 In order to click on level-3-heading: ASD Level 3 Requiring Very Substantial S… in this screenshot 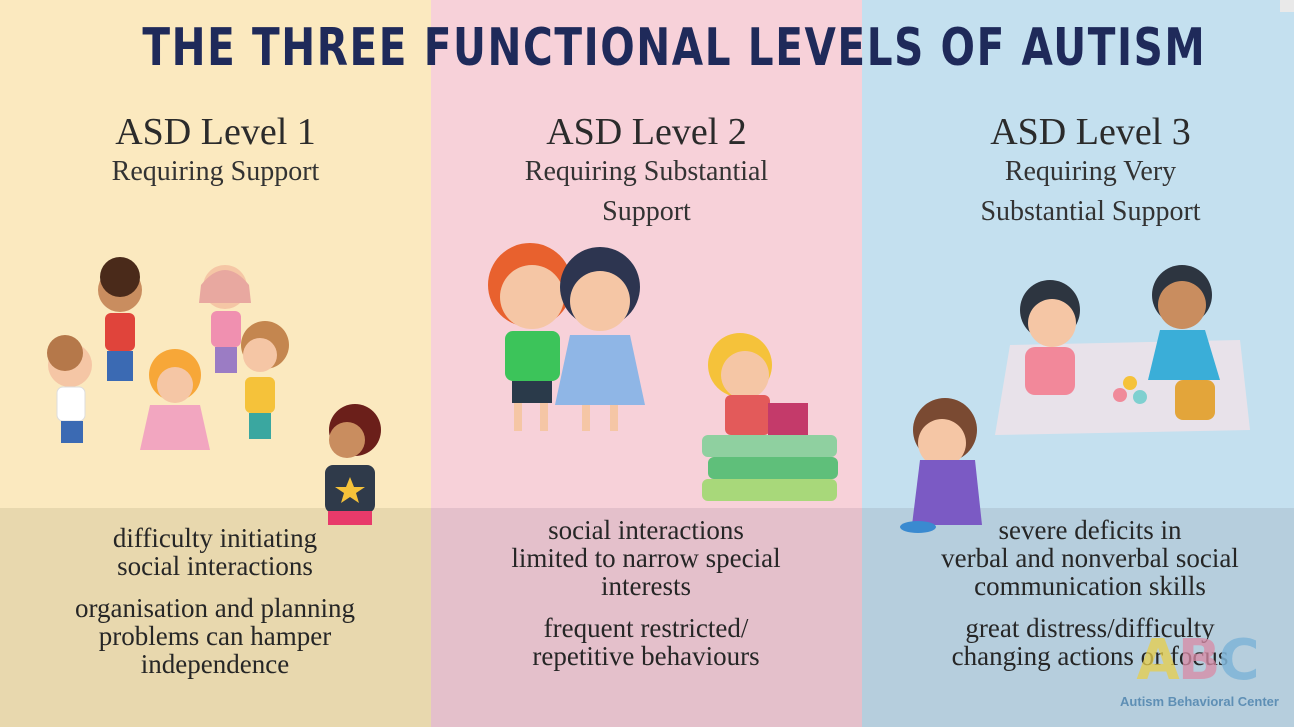, I will do `click(1084, 172)`.